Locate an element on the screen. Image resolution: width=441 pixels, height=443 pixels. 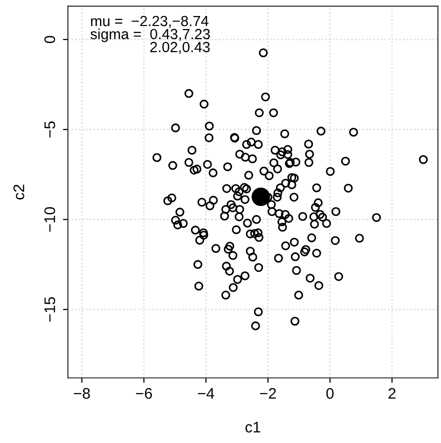
x-tick-label: −8 is located at coordinates (82, 393).